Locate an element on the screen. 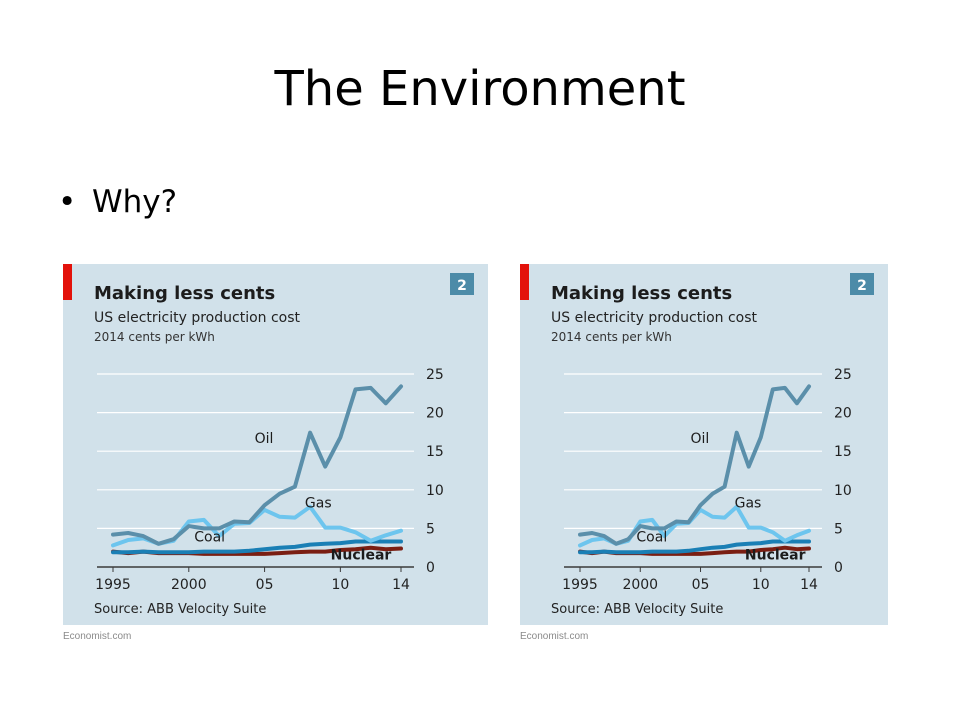  chart-credit-right: Economist.com is located at coordinates (554, 636).